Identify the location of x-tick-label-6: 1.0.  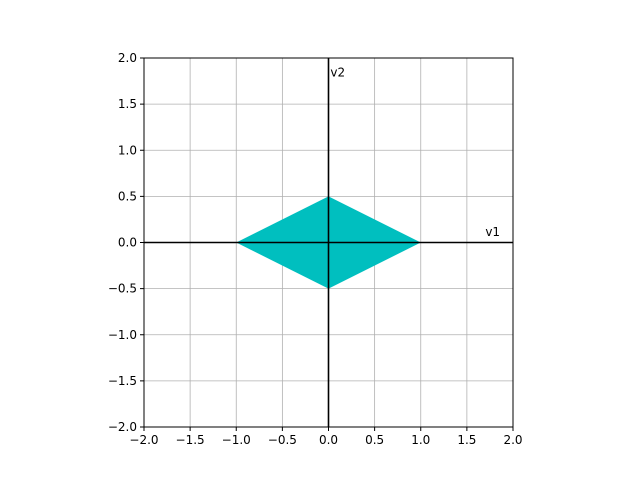
(420, 440).